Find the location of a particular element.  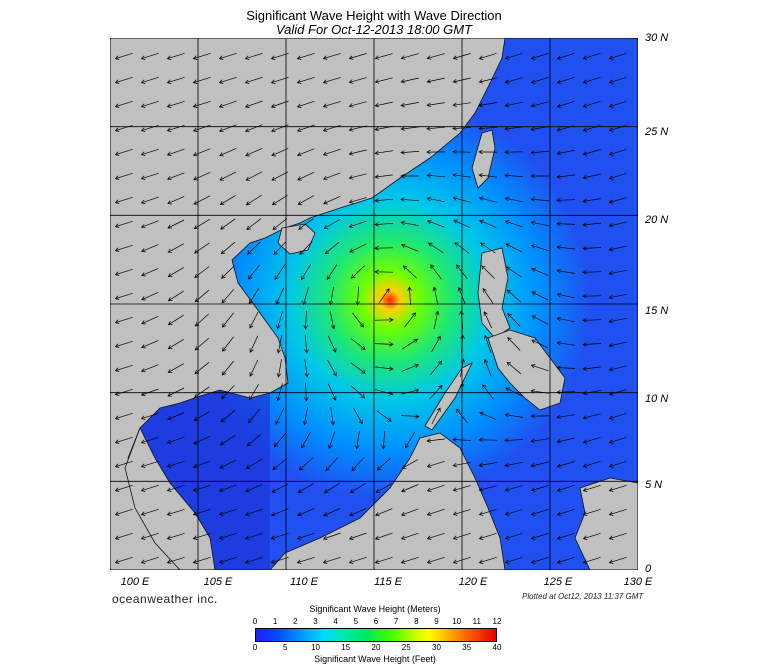

feet-tick: 15 is located at coordinates (346, 647).